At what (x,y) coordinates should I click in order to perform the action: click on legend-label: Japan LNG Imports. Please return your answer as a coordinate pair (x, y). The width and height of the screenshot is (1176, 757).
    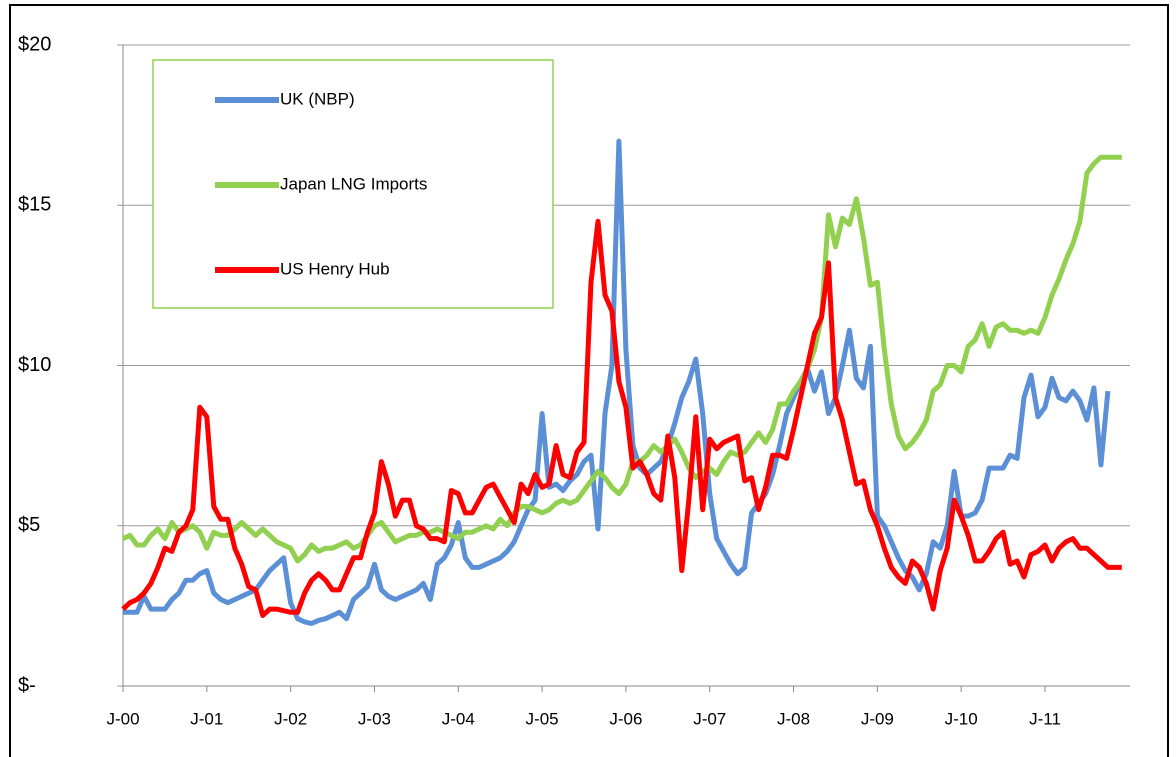
    Looking at the image, I should click on (353, 183).